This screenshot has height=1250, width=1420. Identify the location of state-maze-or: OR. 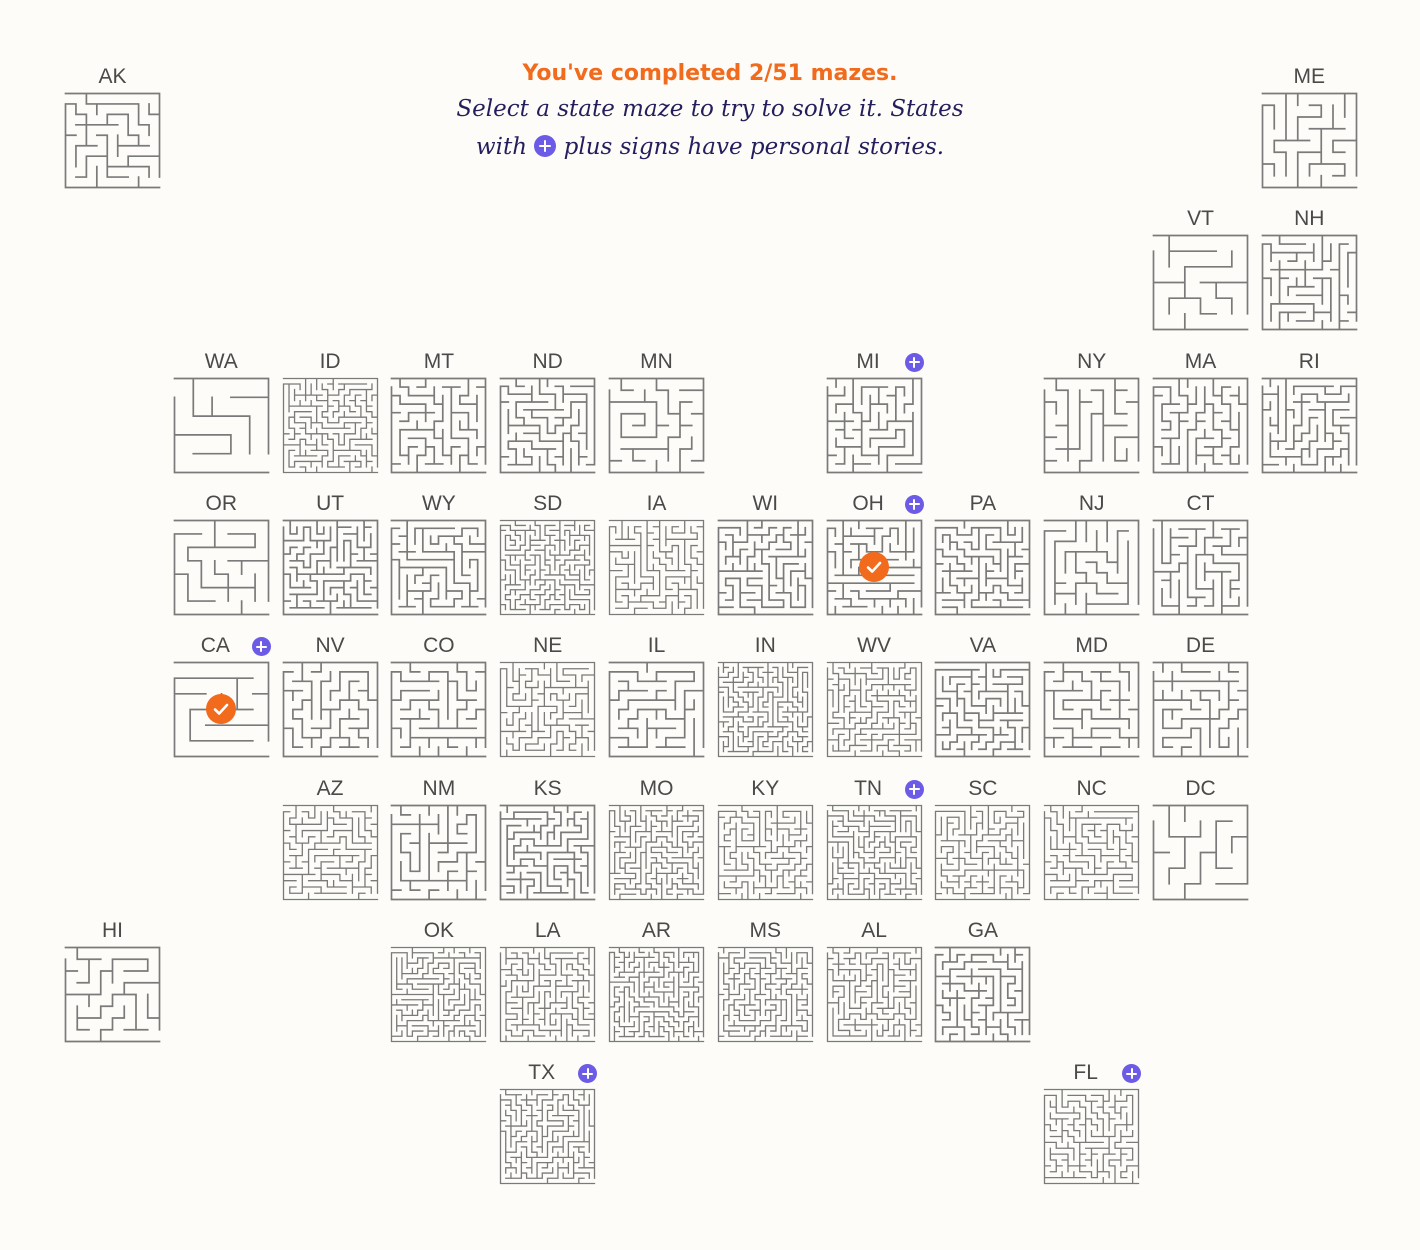
(221, 553).